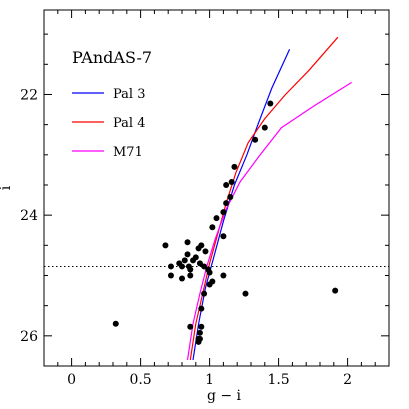 The height and width of the screenshot is (409, 409). Describe the element at coordinates (29, 95) in the screenshot. I see `y-tick-label: 22` at that location.